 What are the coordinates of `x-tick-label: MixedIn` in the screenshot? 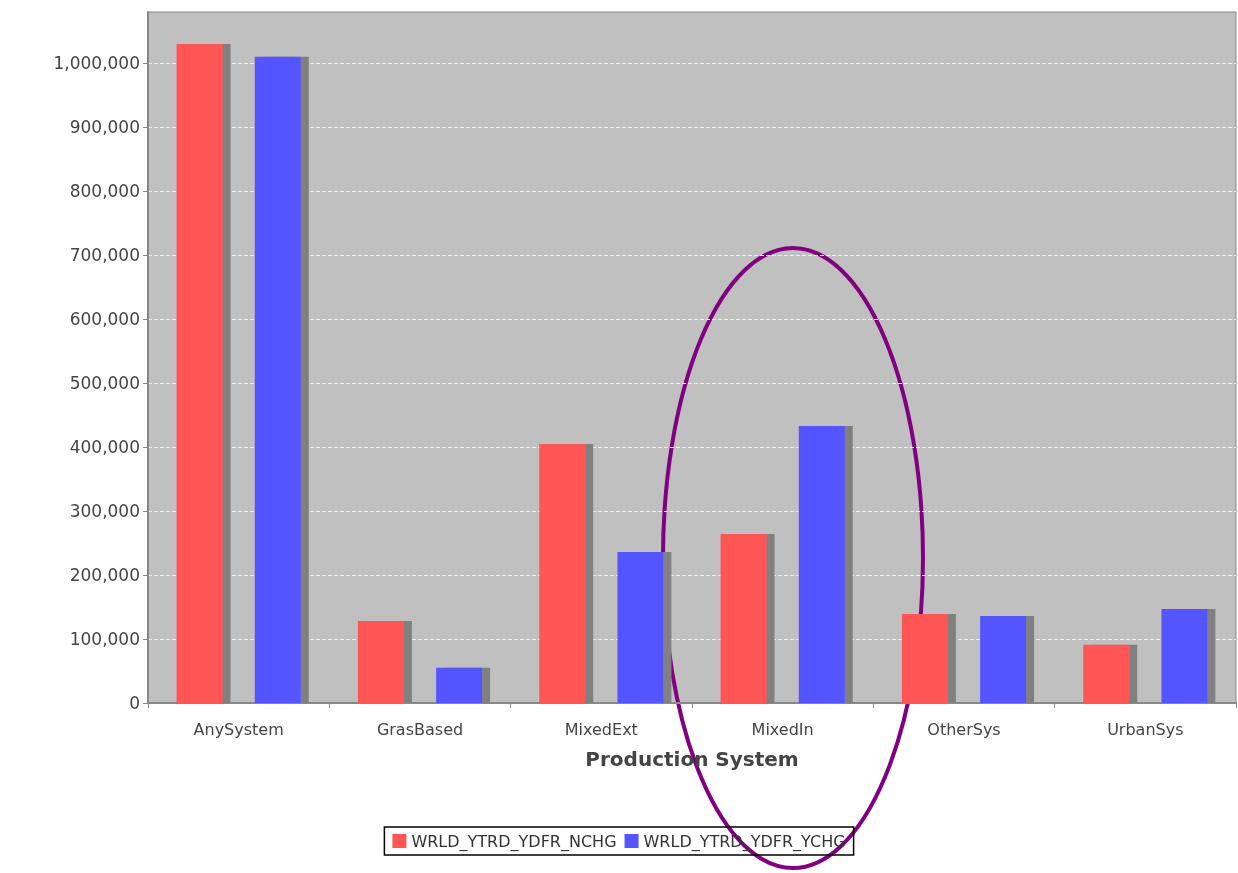 It's located at (782, 729).